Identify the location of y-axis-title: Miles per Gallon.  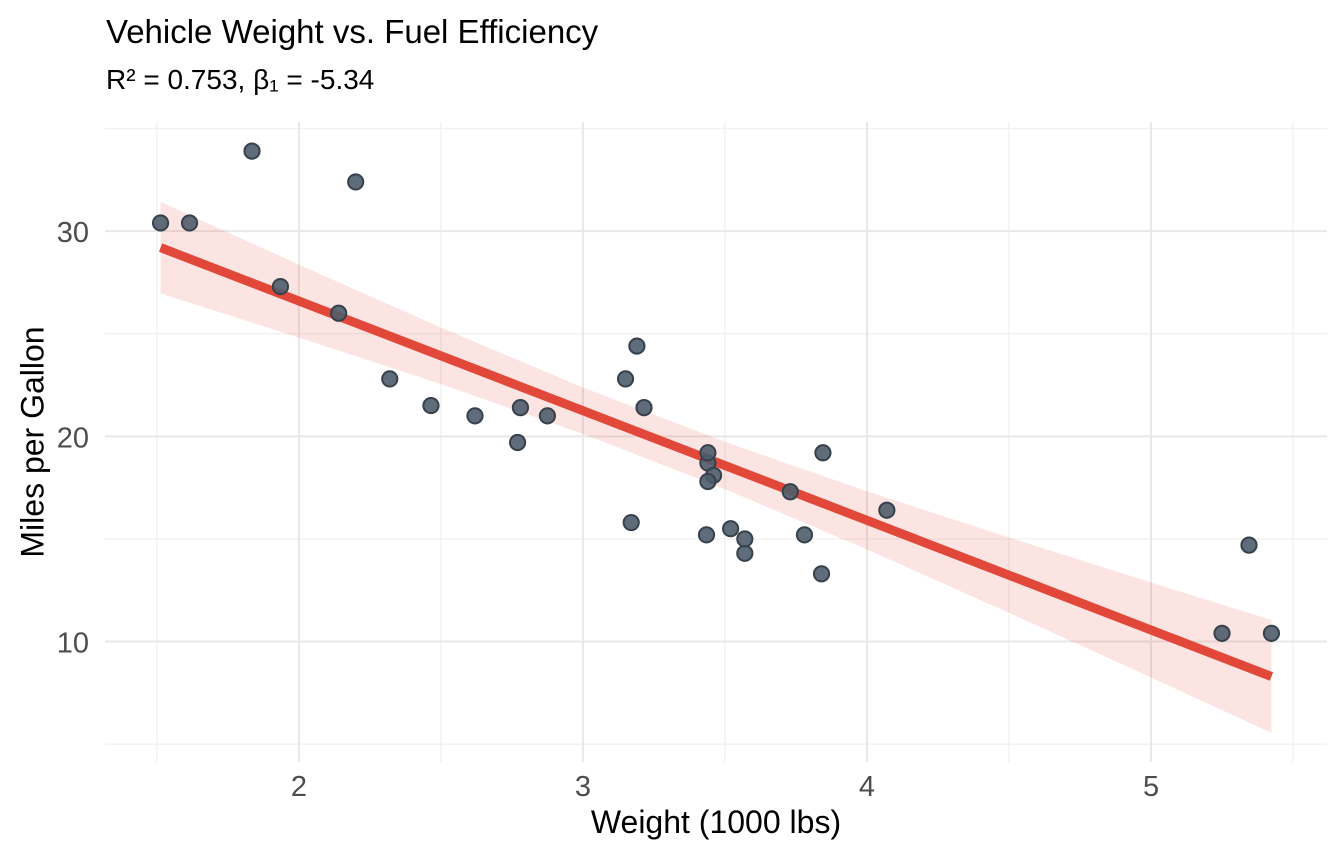
(32, 442).